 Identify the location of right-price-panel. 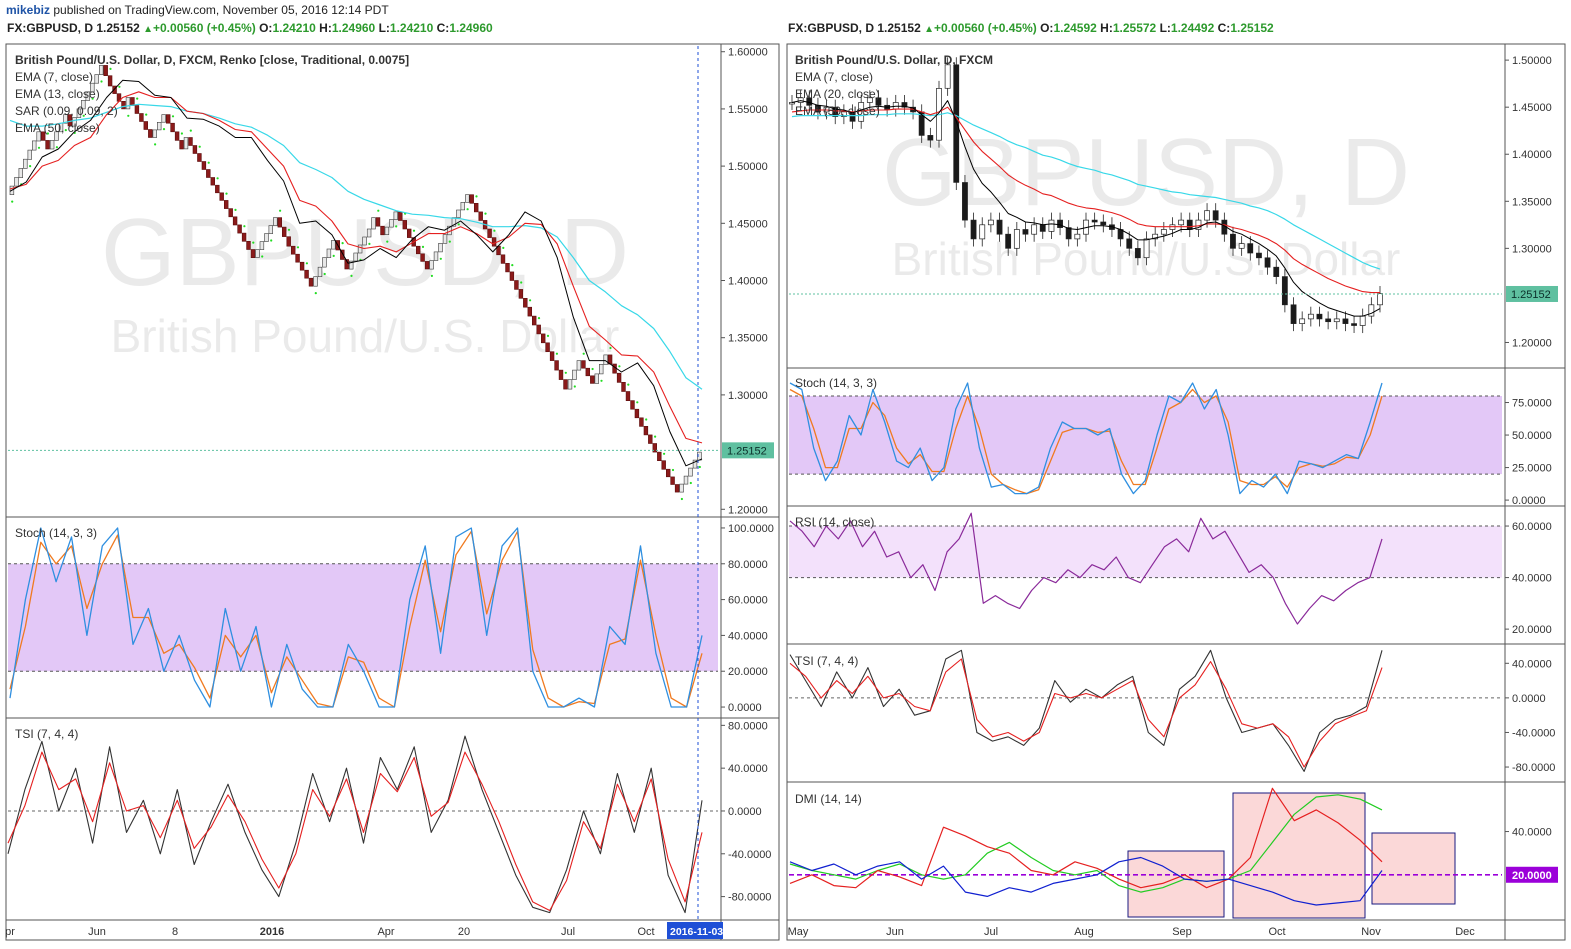
(1145, 195).